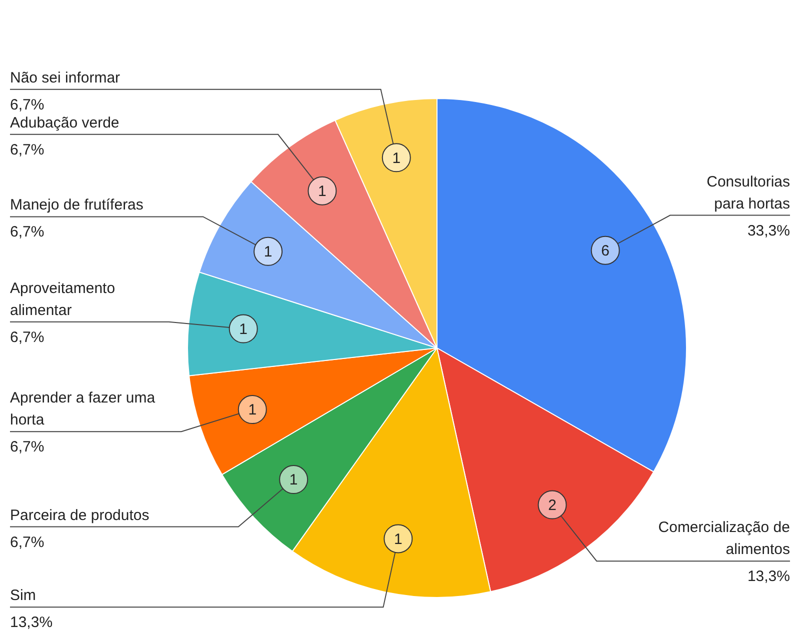 This screenshot has width=800, height=632. What do you see at coordinates (724, 538) in the screenshot?
I see `slice-label: Comercialização de alimentos` at bounding box center [724, 538].